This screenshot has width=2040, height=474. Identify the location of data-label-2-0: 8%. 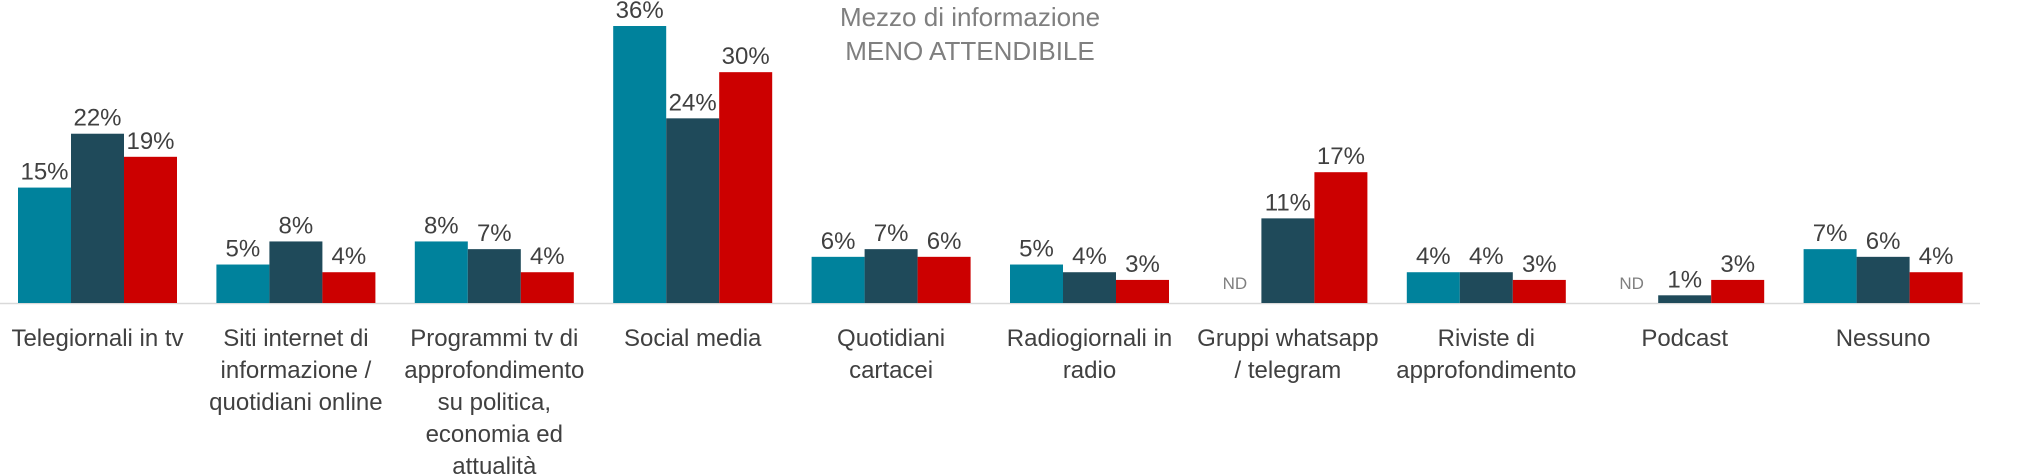
(441, 225).